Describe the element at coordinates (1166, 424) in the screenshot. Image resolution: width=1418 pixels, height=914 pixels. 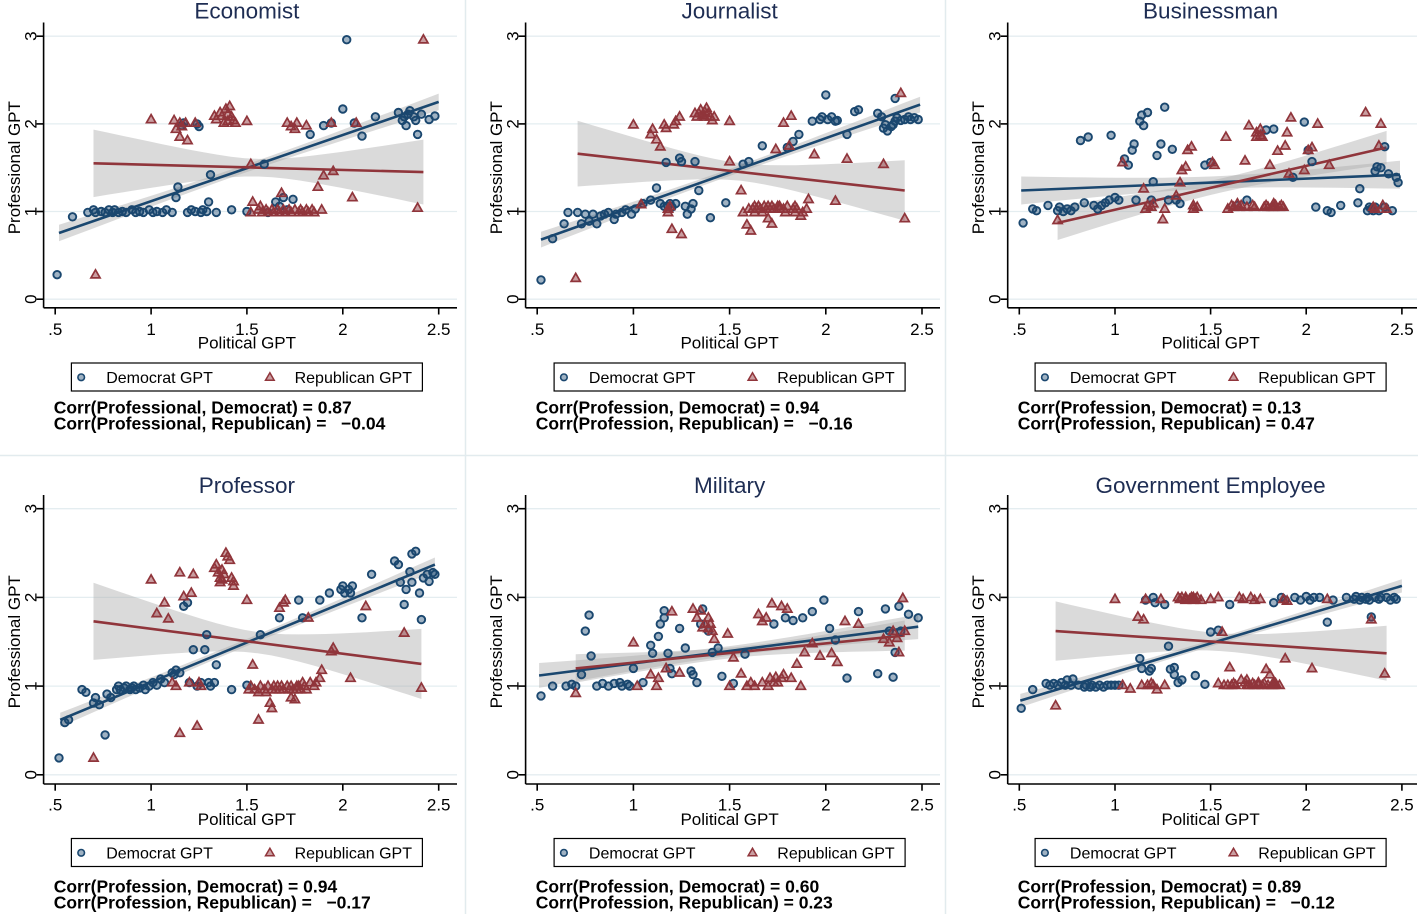
I see `svg-text:Corr(Profession, Republican) =: Corr(Profession, Republican) = 0.47` at that location.